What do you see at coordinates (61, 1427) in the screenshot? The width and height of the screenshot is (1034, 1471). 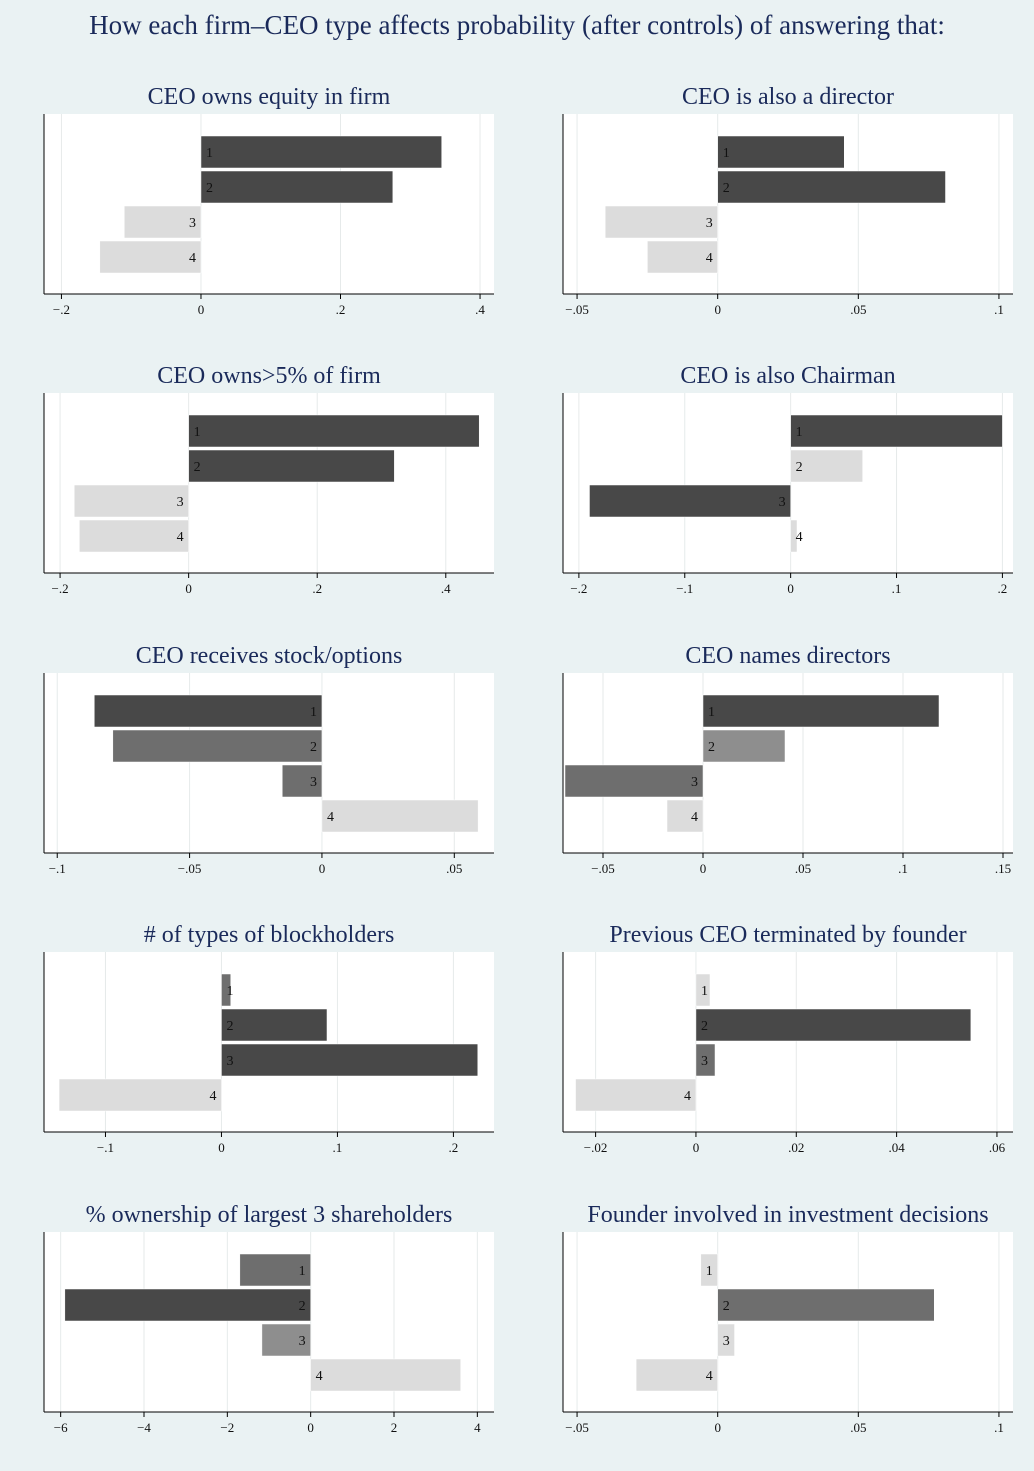 I see `x-tick-label: −6` at bounding box center [61, 1427].